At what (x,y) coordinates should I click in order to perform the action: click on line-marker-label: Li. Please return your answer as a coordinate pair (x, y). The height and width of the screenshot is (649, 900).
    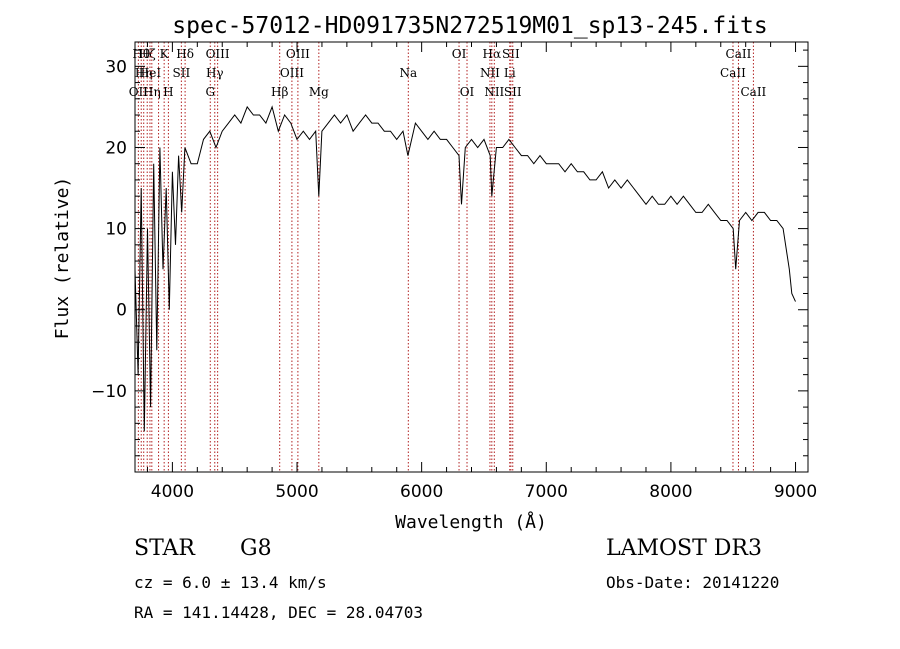
    Looking at the image, I should click on (510, 73).